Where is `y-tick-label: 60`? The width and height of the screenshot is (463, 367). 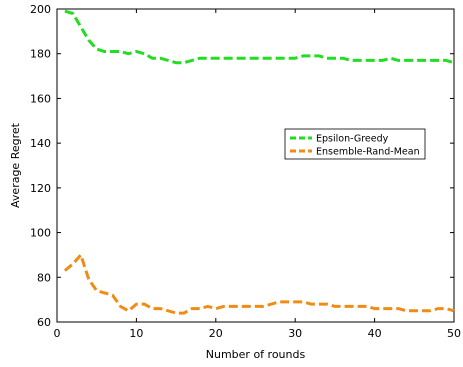 y-tick-label: 60 is located at coordinates (44, 322).